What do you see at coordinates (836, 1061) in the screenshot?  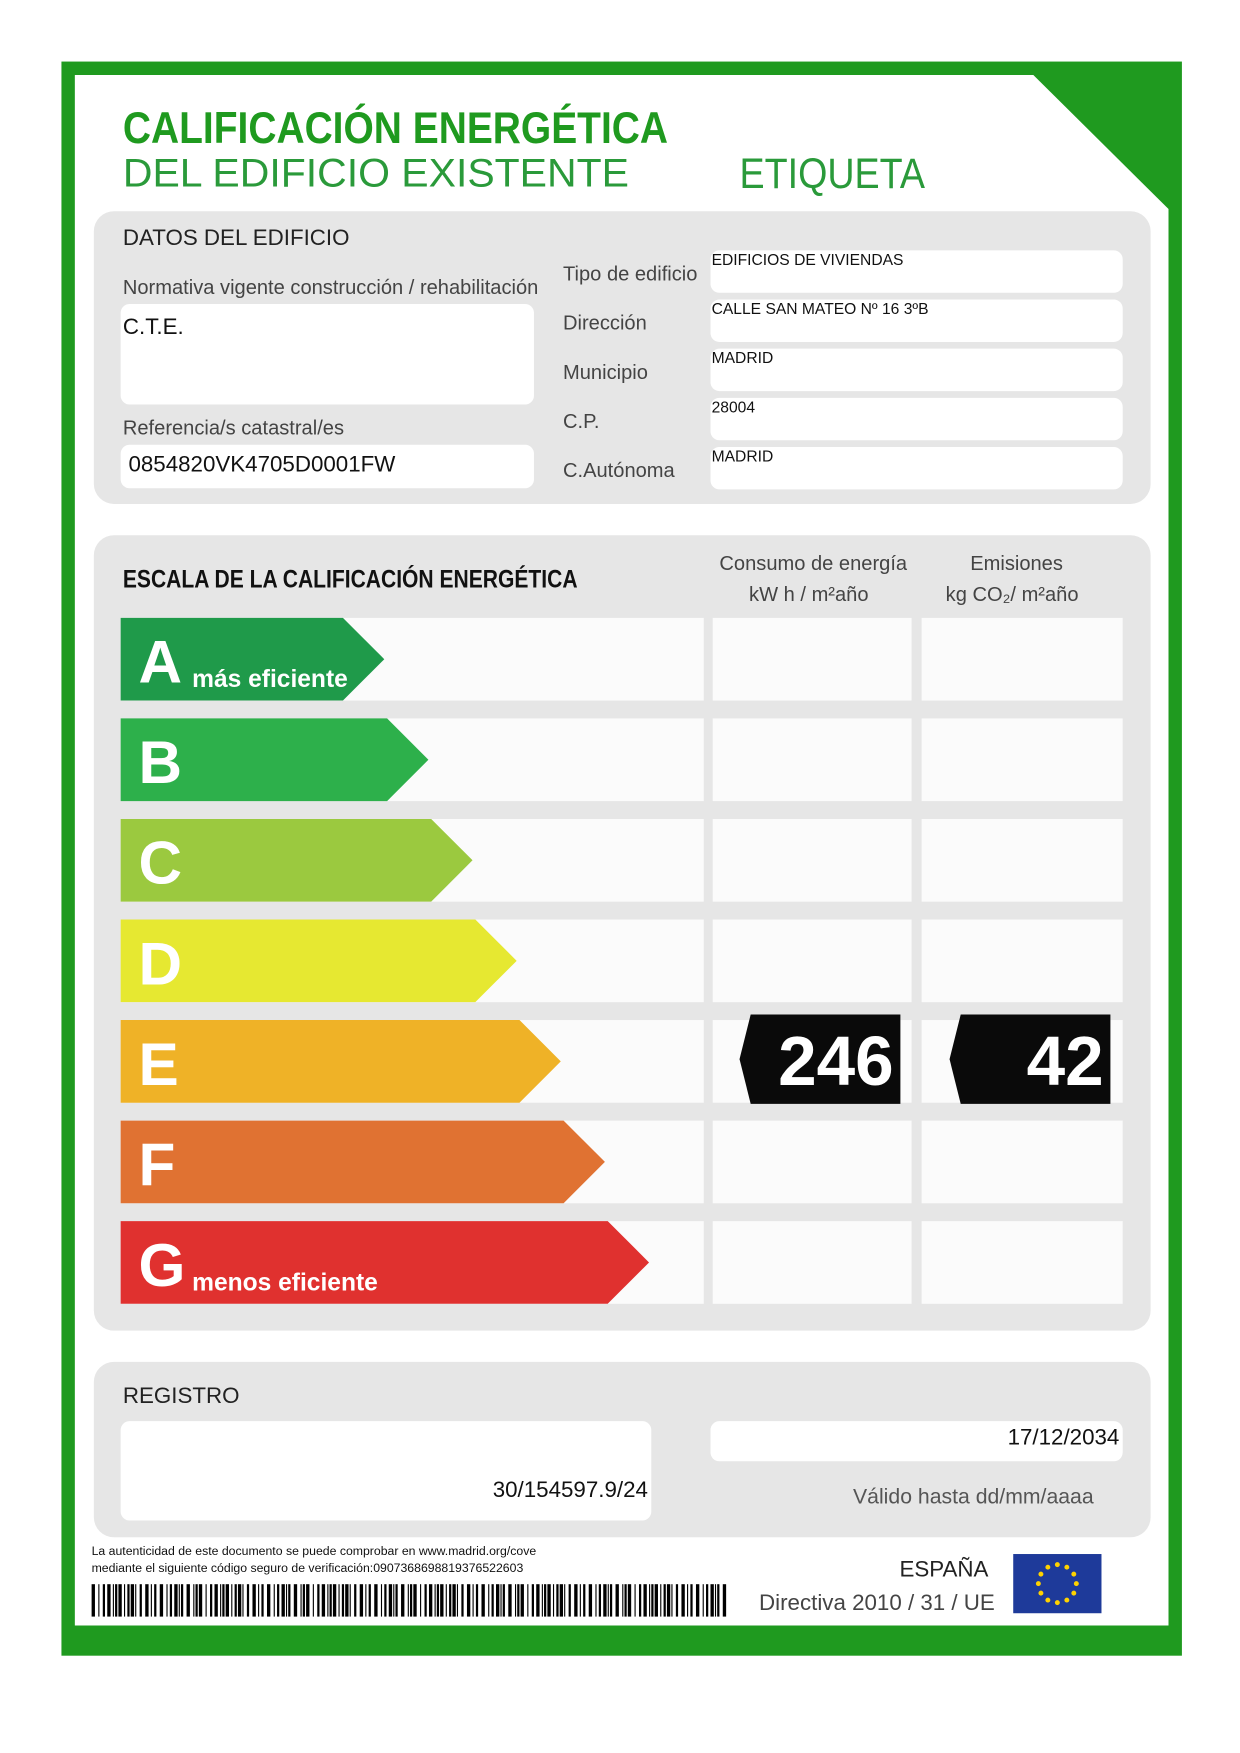 I see `rating-value: 246` at bounding box center [836, 1061].